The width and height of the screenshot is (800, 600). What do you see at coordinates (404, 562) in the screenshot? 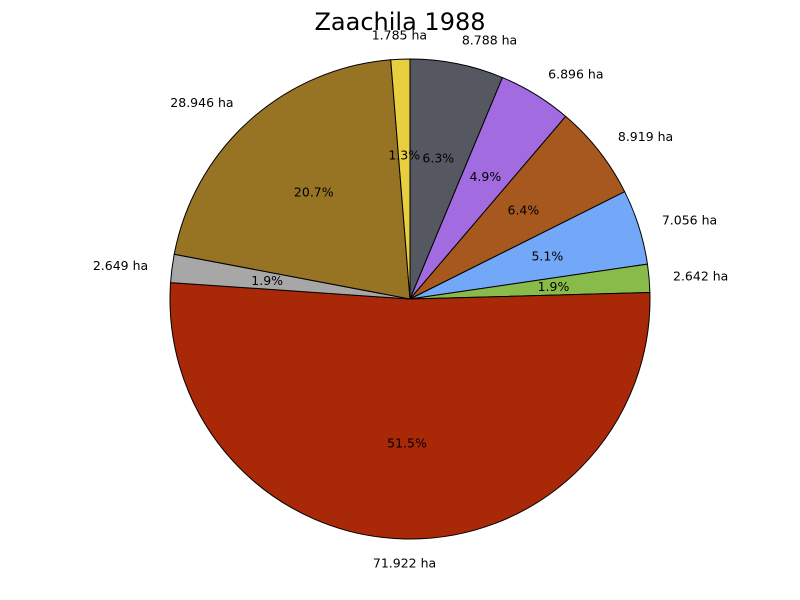
I see `slice-value-label: 71.922 ha` at bounding box center [404, 562].